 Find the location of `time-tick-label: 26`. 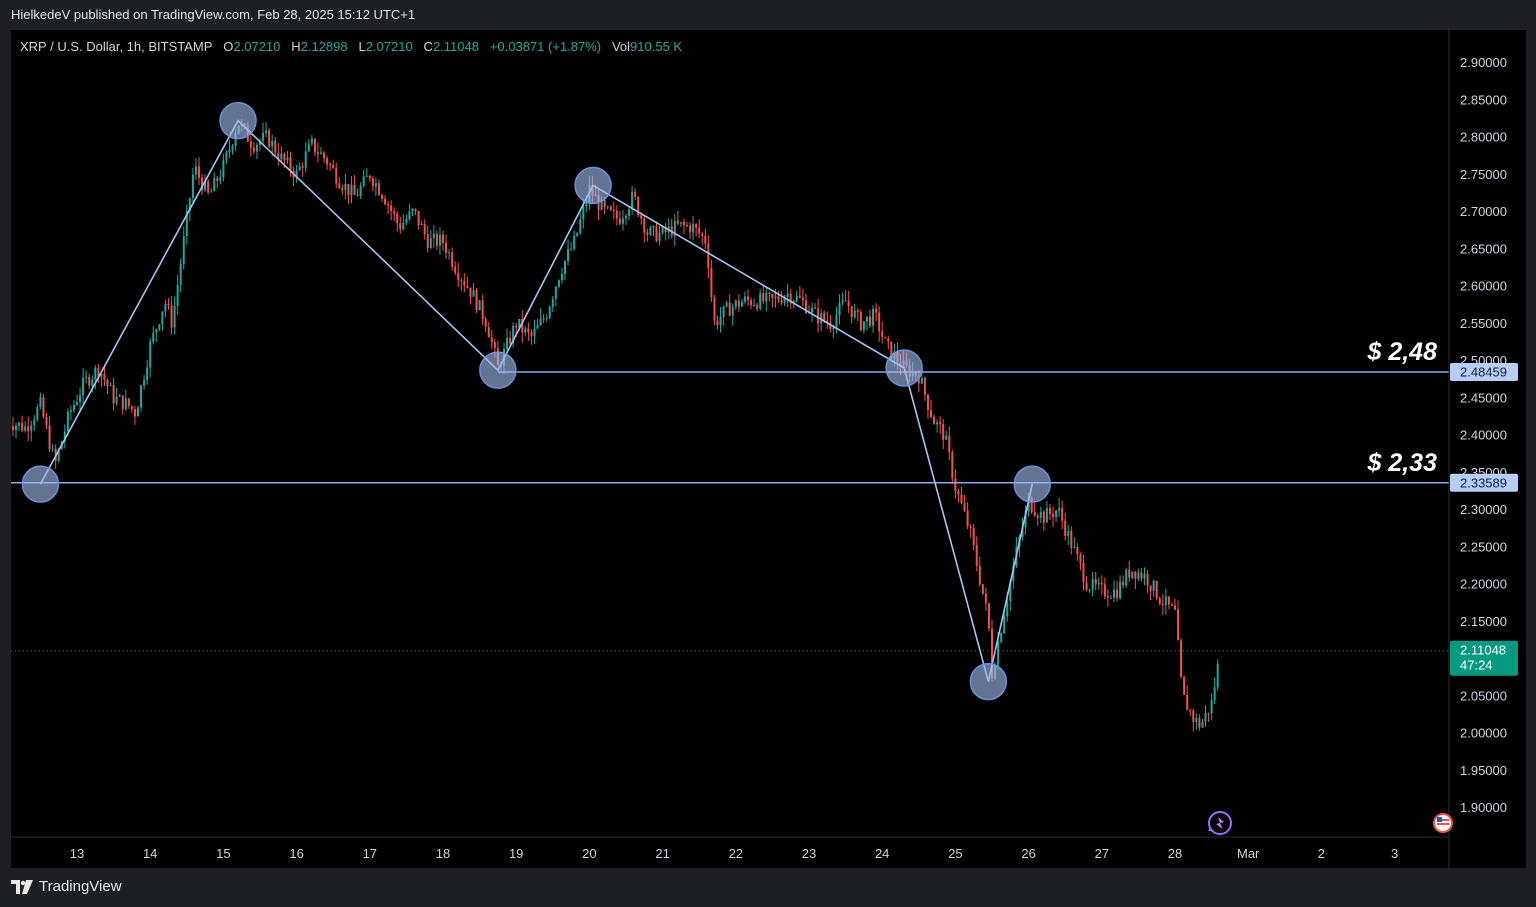

time-tick-label: 26 is located at coordinates (1028, 853).